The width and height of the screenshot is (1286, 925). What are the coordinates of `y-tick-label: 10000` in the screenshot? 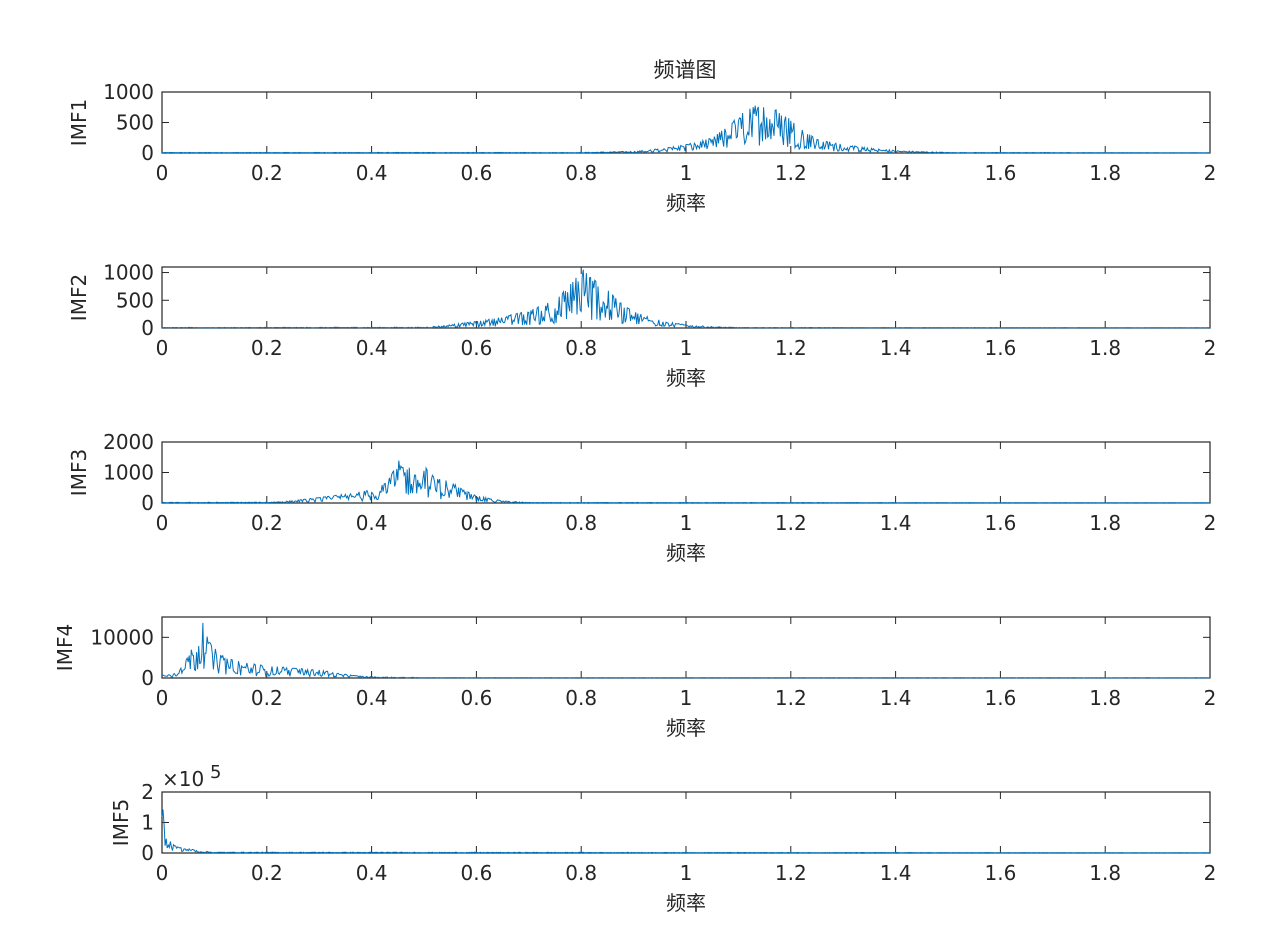 It's located at (122, 637).